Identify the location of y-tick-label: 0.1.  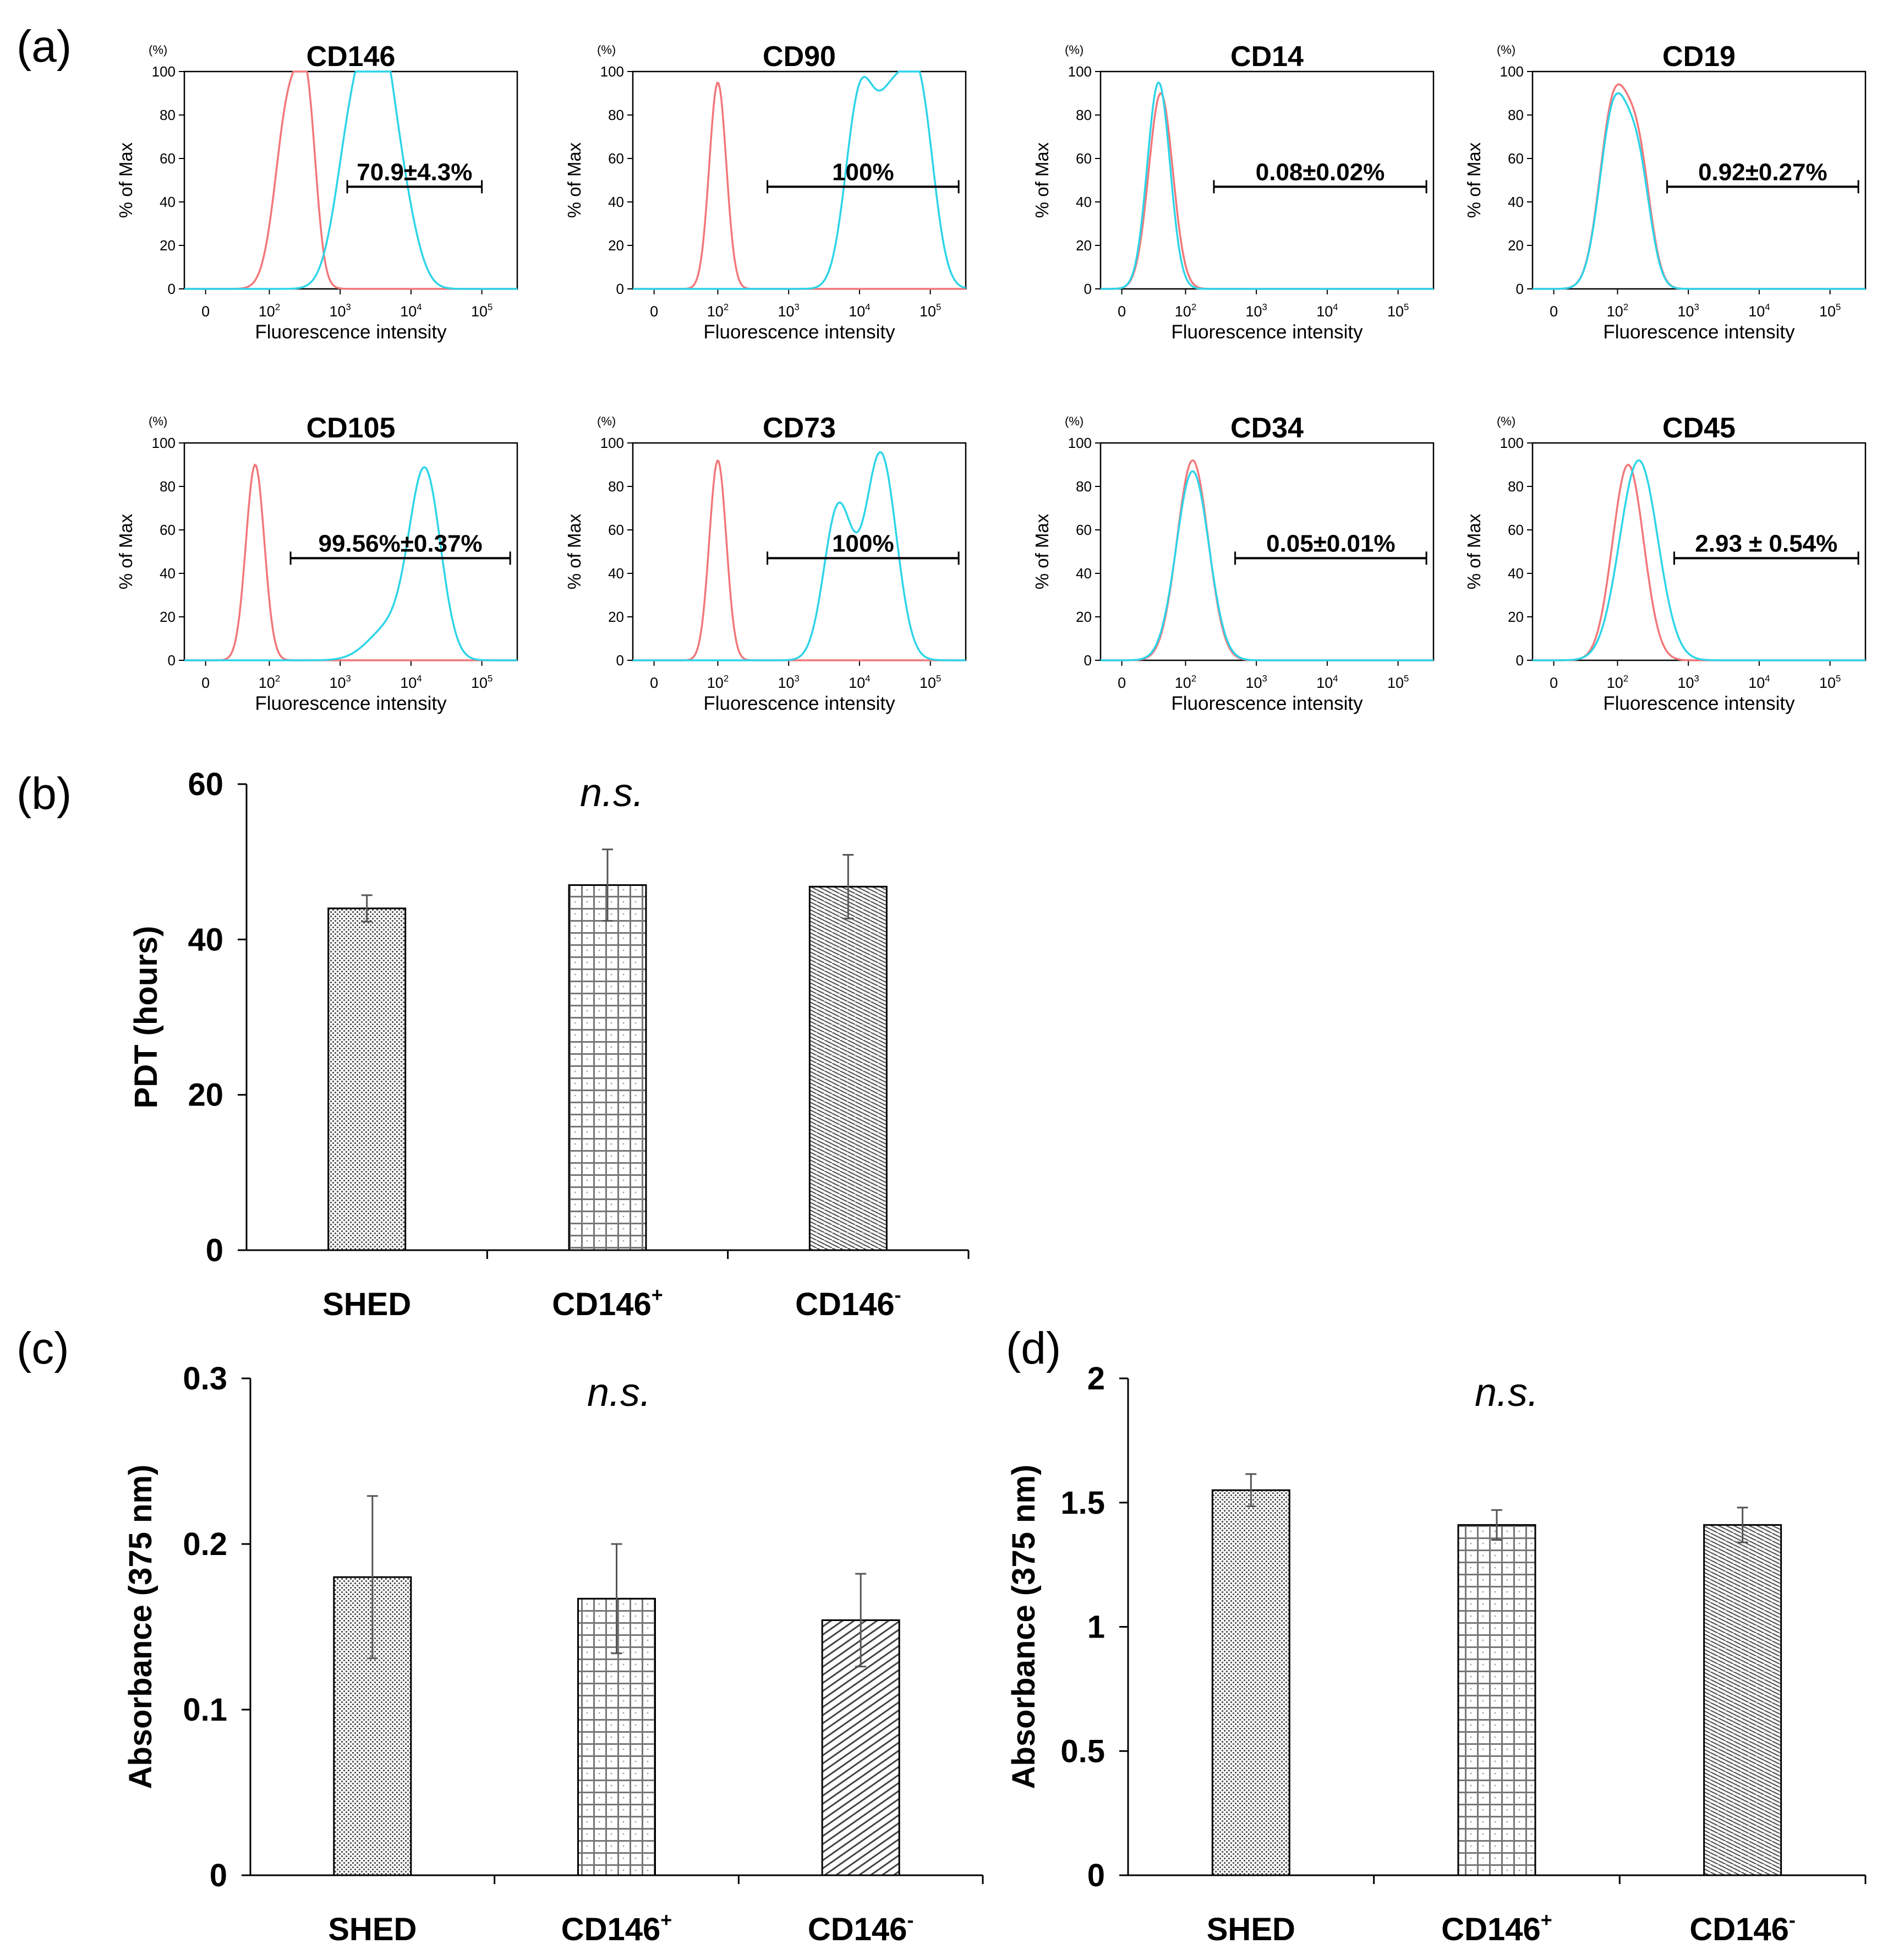
(205, 1710).